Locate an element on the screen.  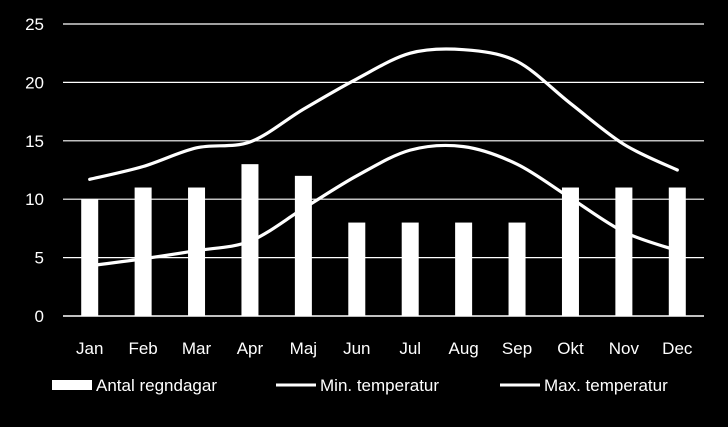
x-tick-label: Jan is located at coordinates (89, 348).